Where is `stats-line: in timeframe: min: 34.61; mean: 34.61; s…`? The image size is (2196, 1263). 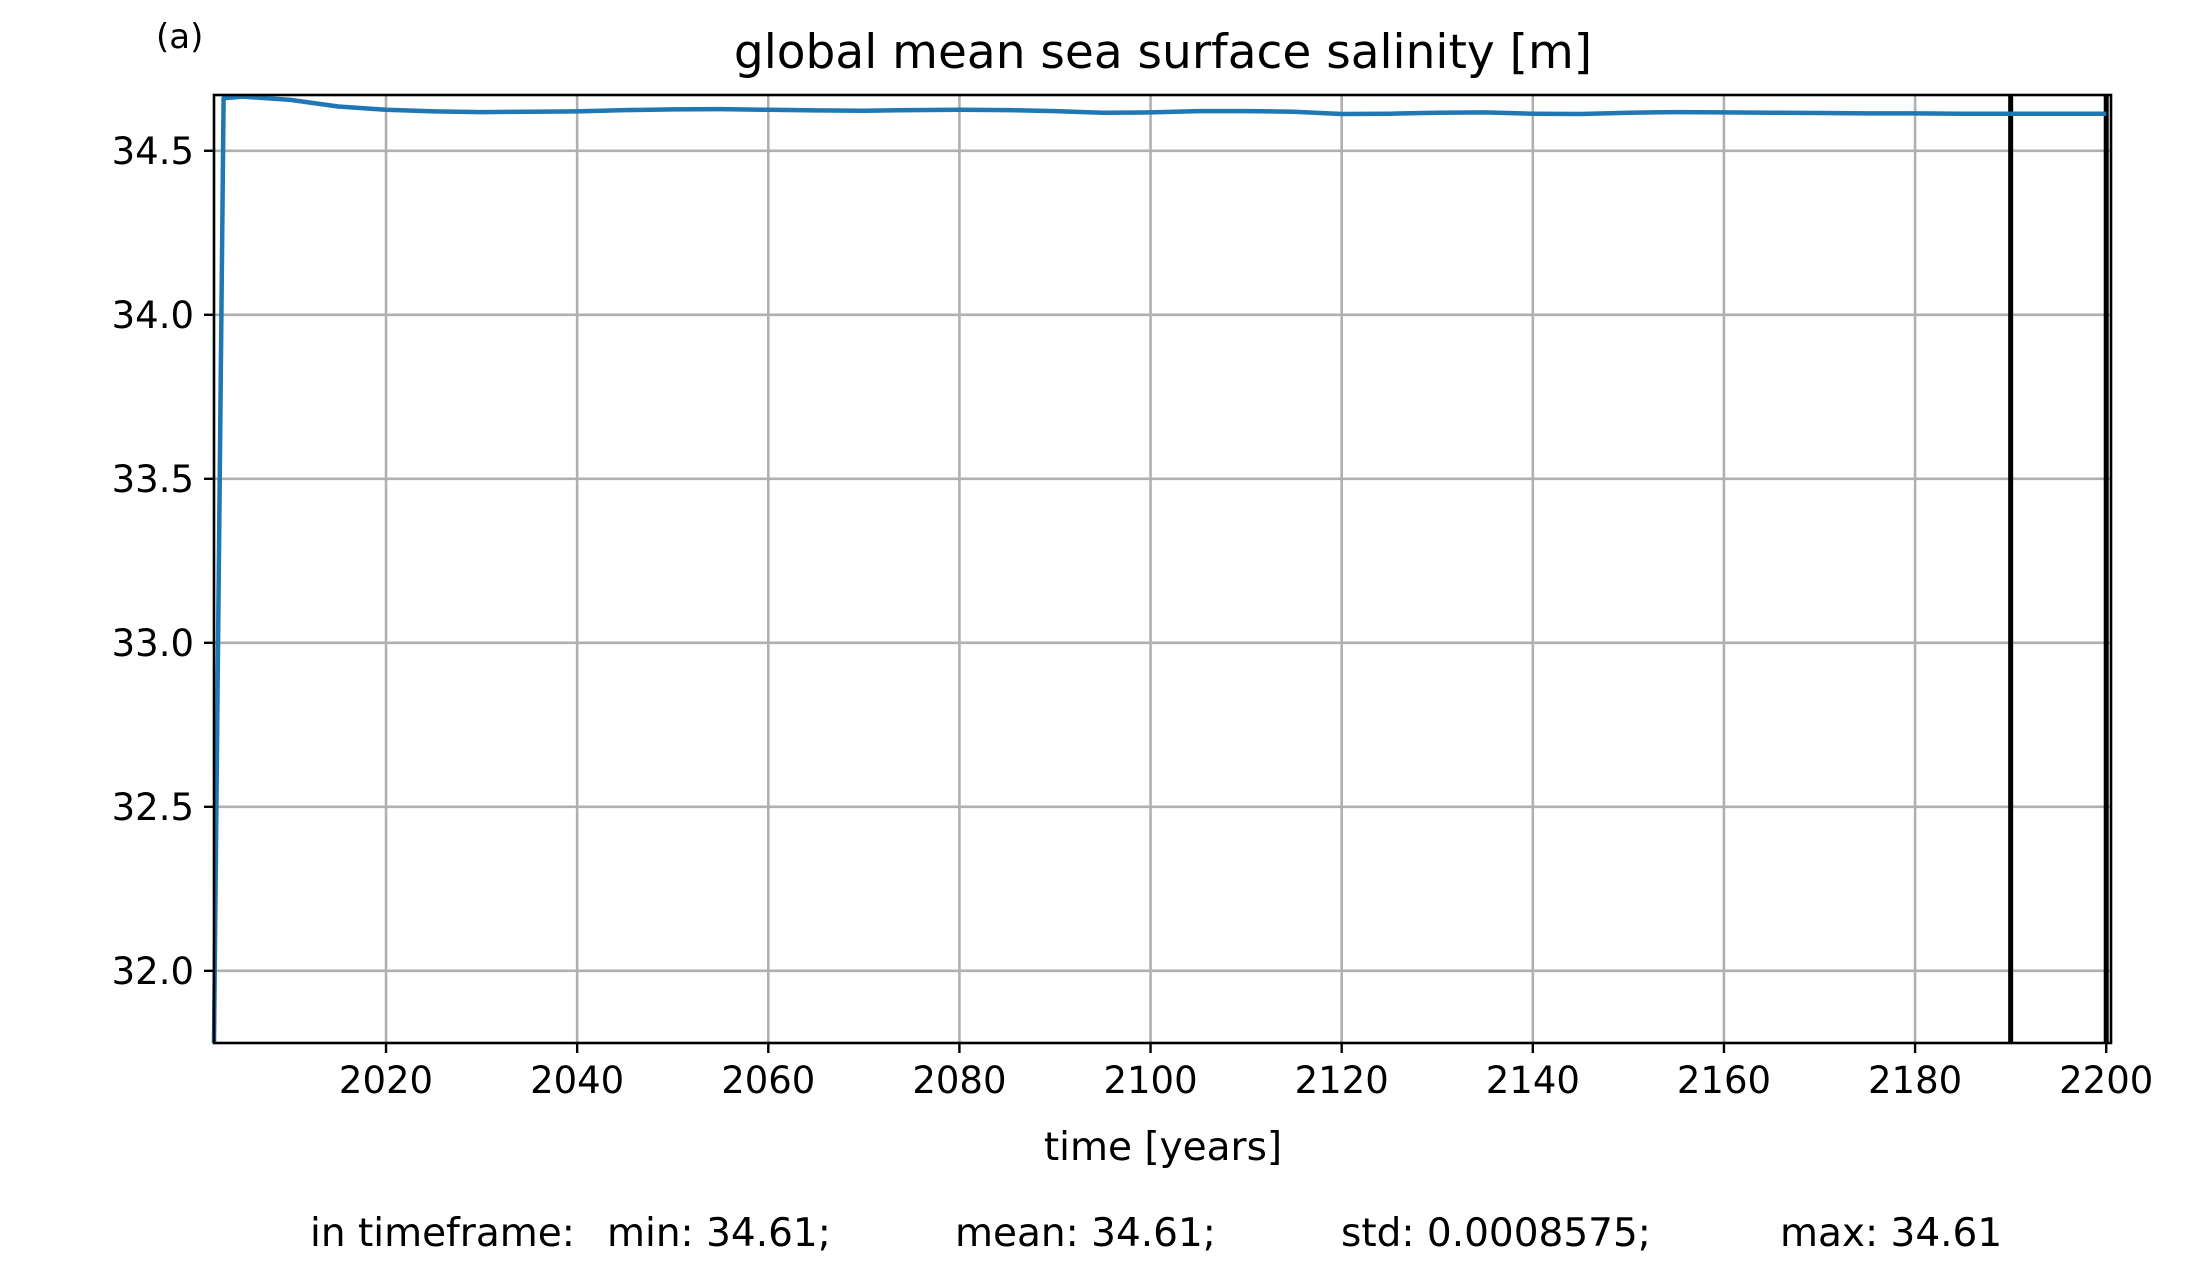
stats-line: in timeframe: min: 34.61; mean: 34.61; s… is located at coordinates (1156, 1233).